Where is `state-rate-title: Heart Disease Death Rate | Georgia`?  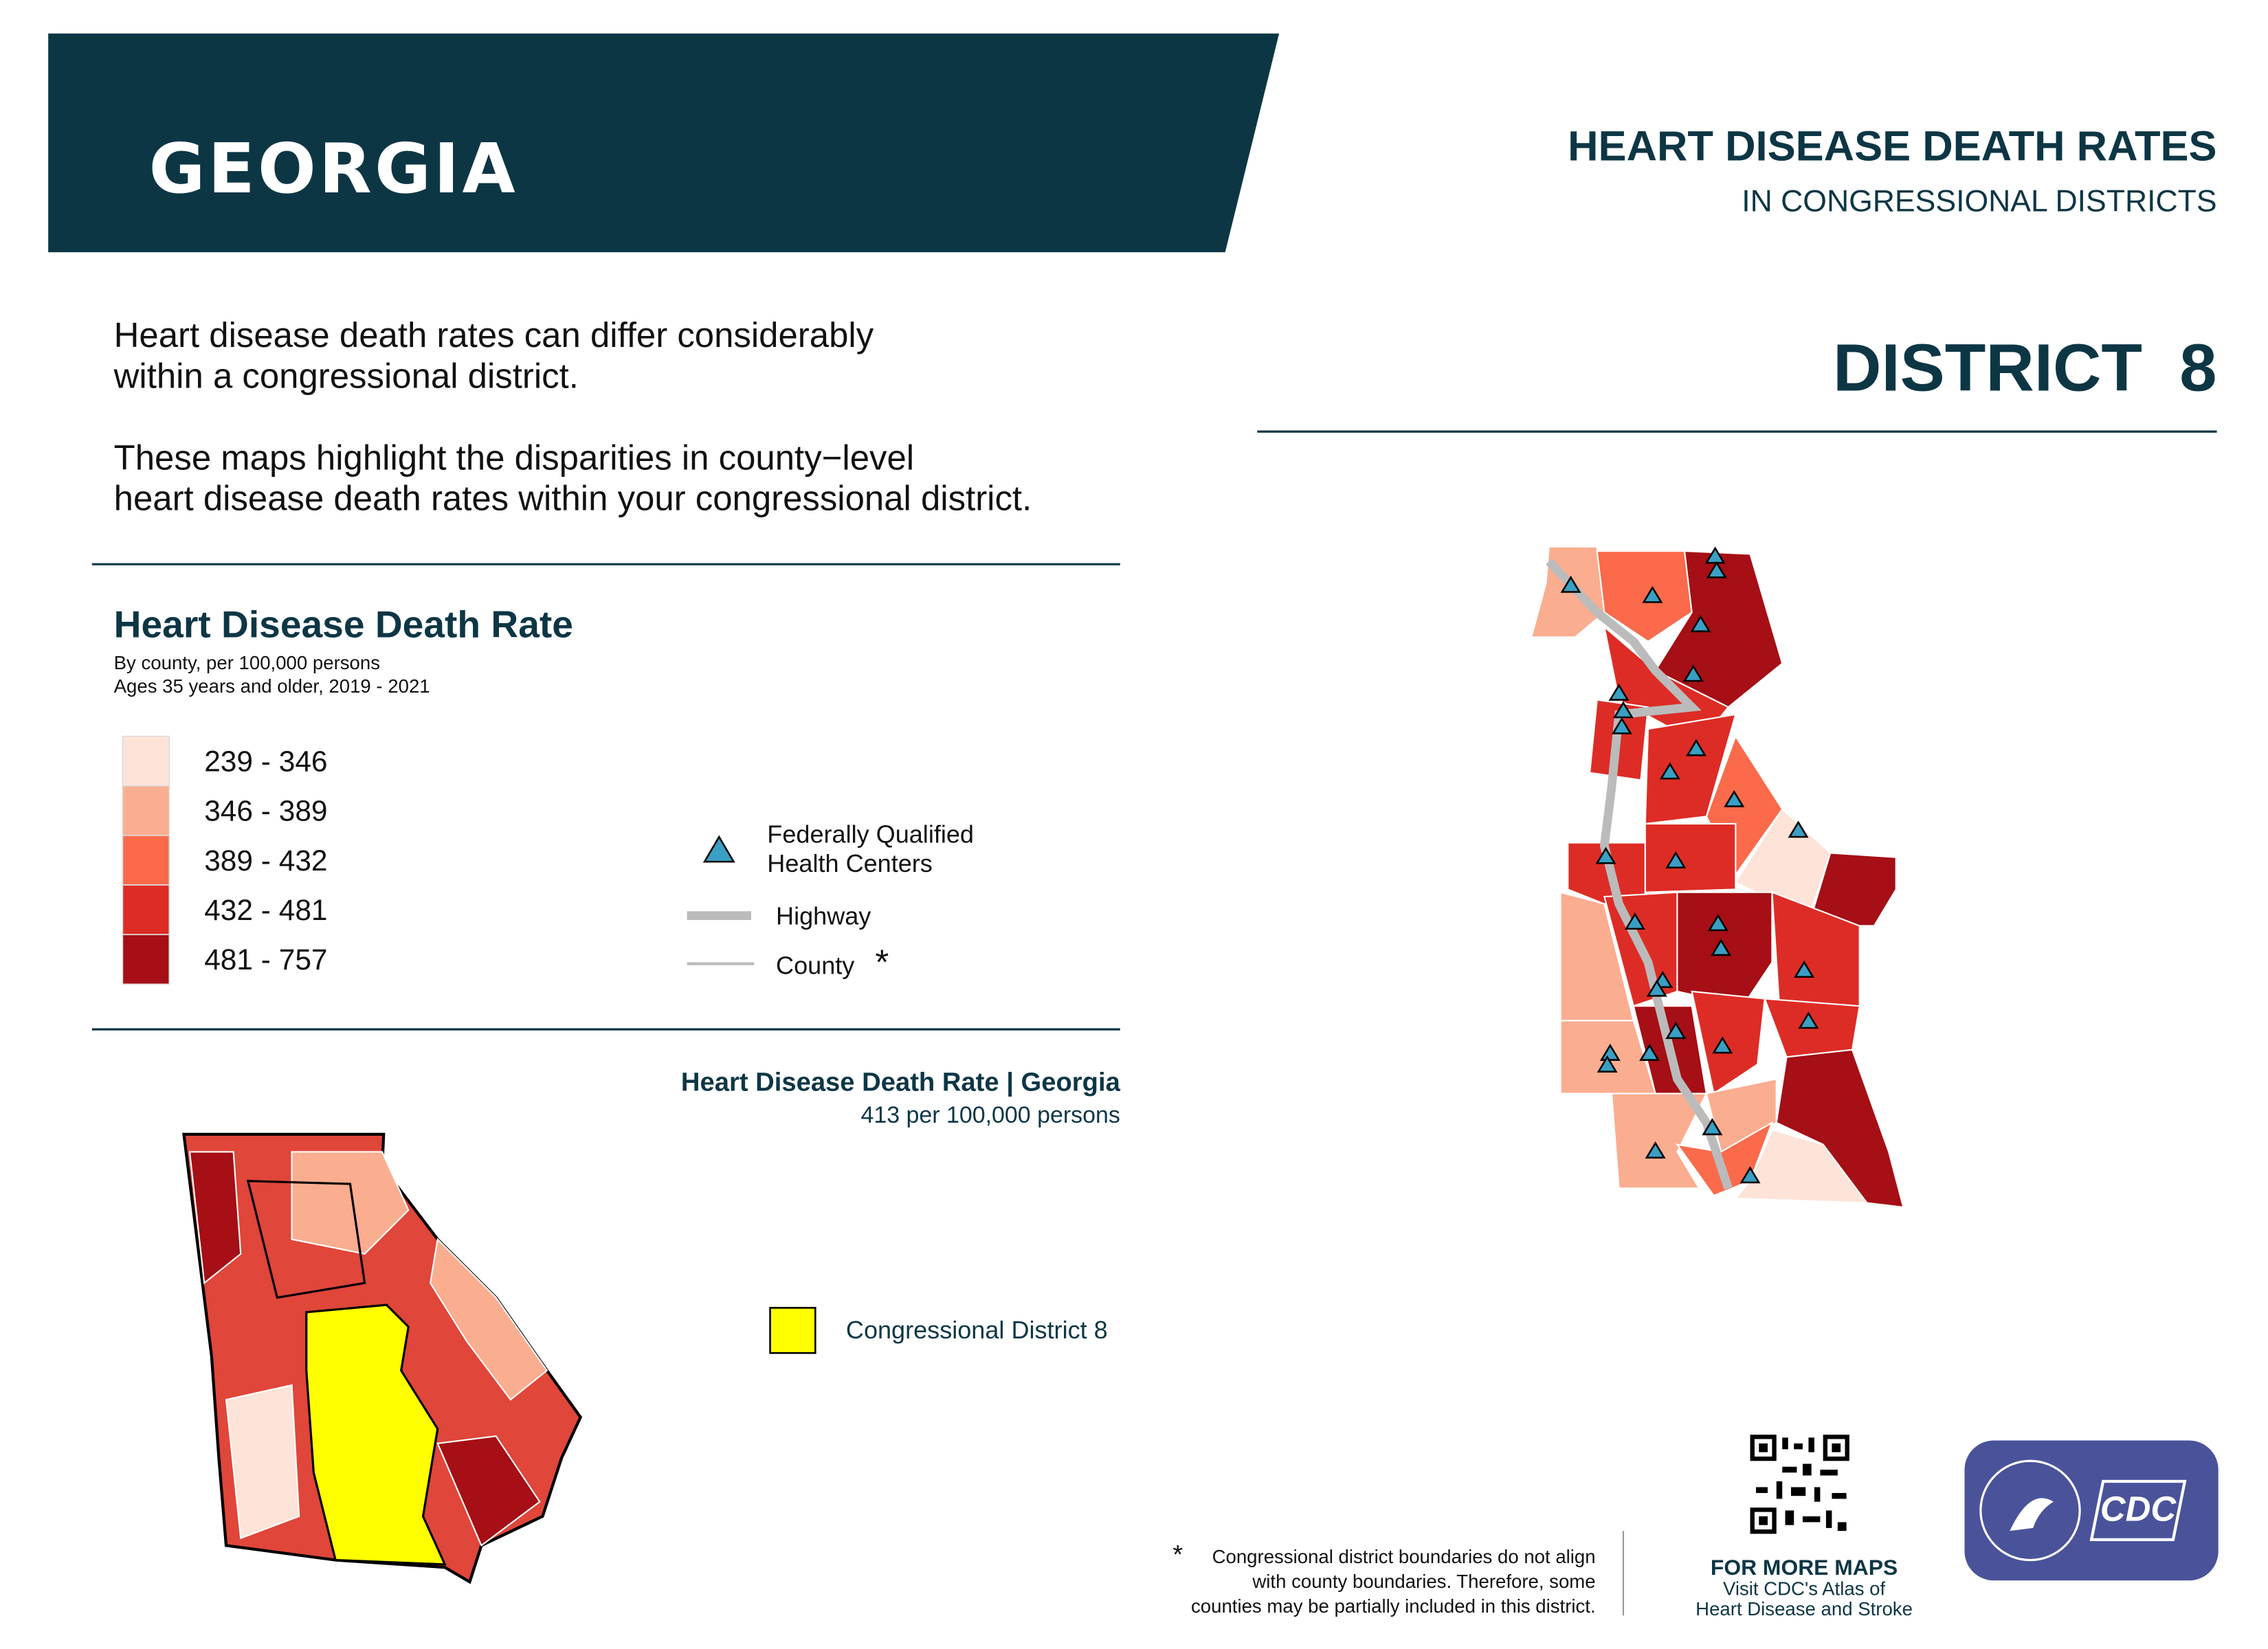 state-rate-title: Heart Disease Death Rate | Georgia is located at coordinates (901, 1082).